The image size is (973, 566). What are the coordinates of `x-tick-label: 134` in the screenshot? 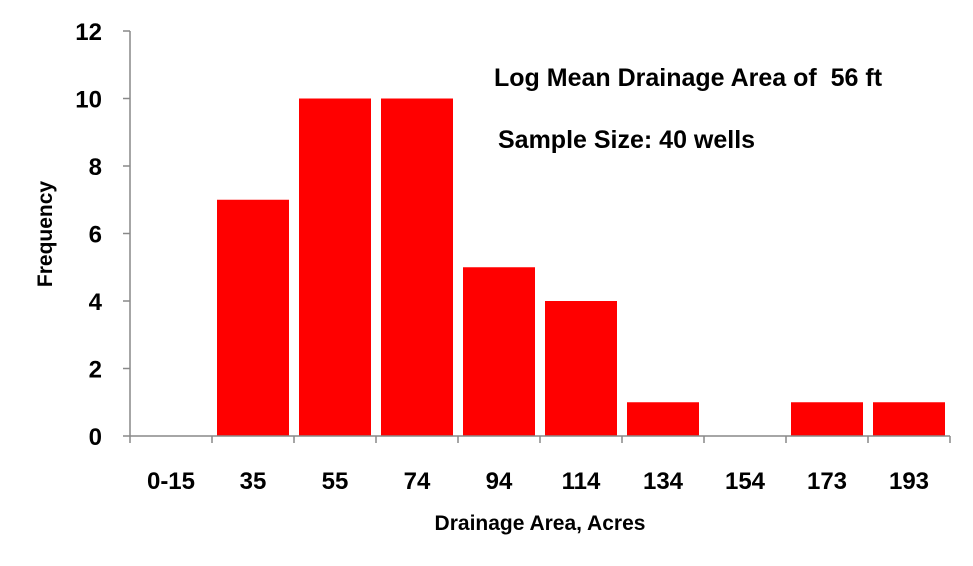 It's located at (663, 481).